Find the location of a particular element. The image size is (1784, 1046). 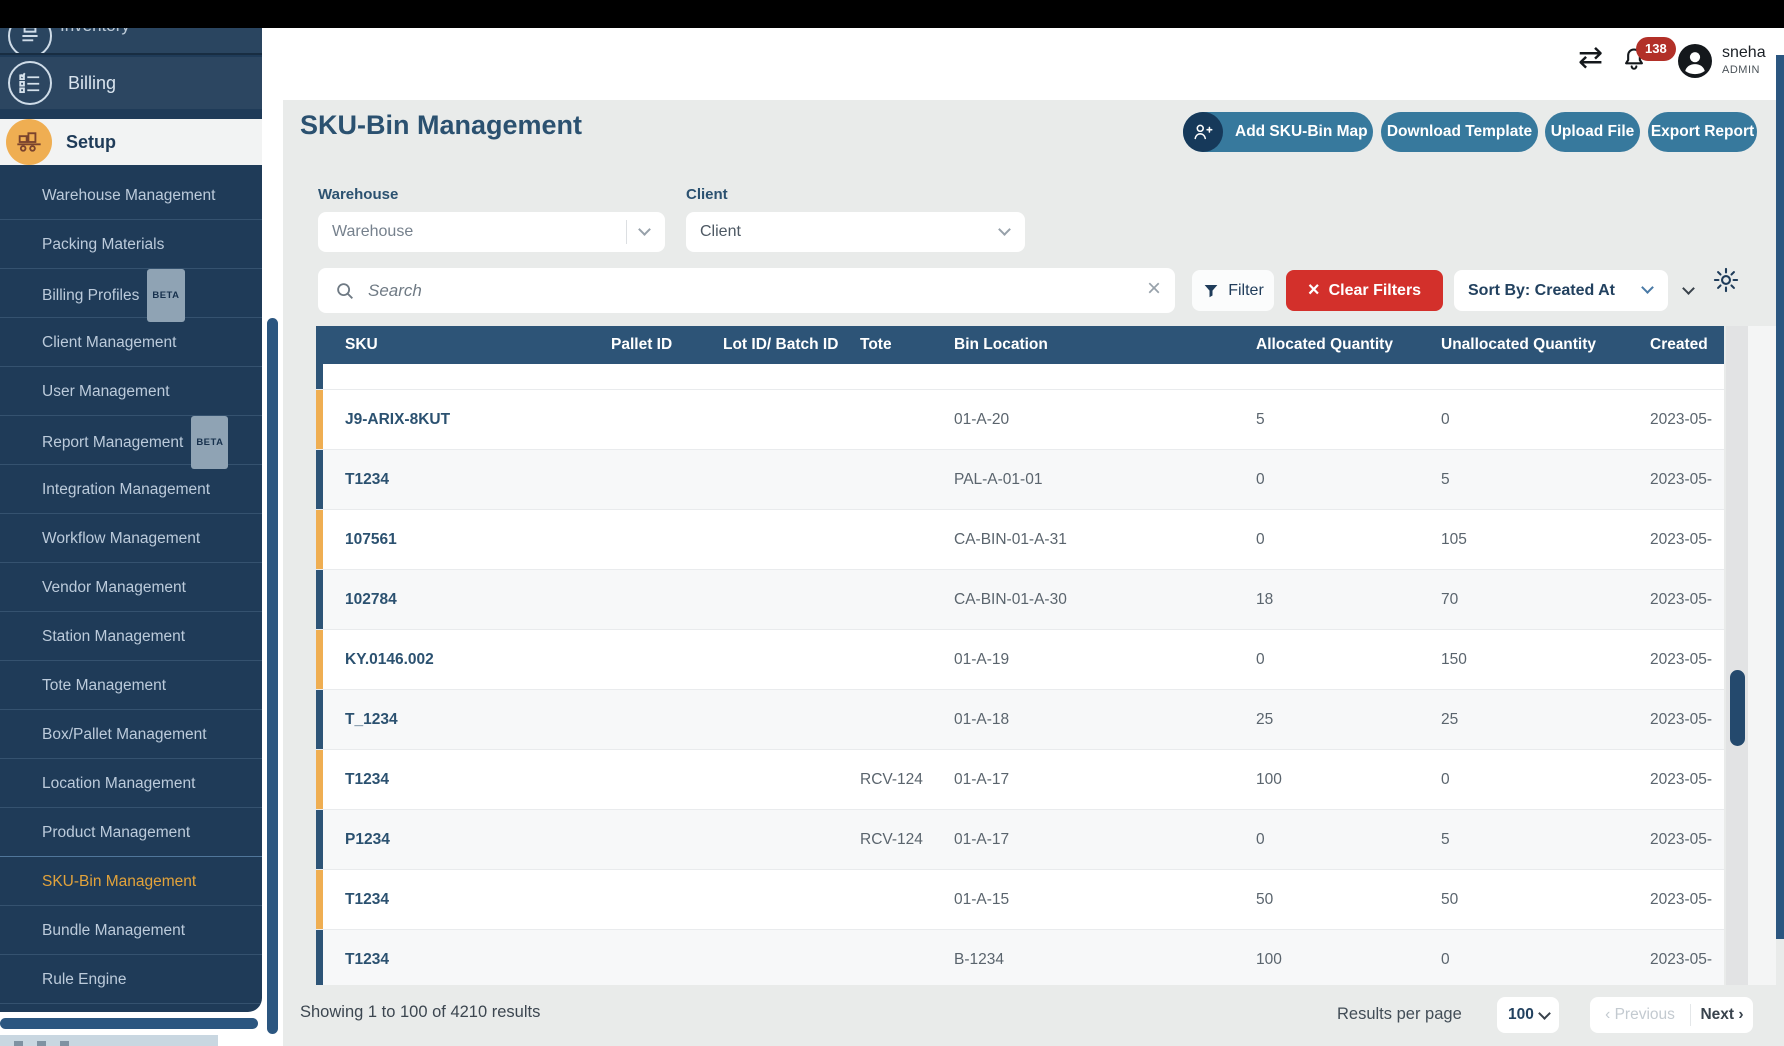

table-row: P1234 RCV-124 01-A-17 0 5 2023-05- is located at coordinates (1020, 840).